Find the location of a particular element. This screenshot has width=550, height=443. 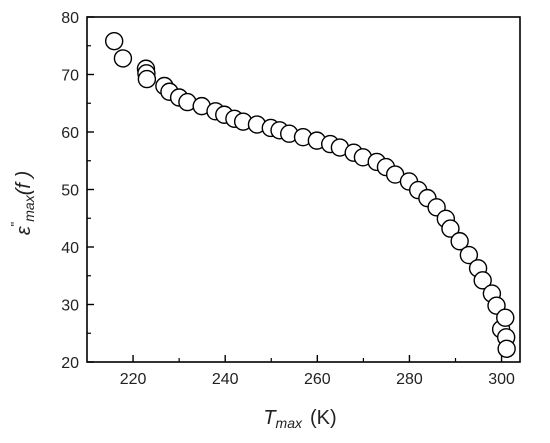

x-axis-label-sub: max is located at coordinates (289, 423).